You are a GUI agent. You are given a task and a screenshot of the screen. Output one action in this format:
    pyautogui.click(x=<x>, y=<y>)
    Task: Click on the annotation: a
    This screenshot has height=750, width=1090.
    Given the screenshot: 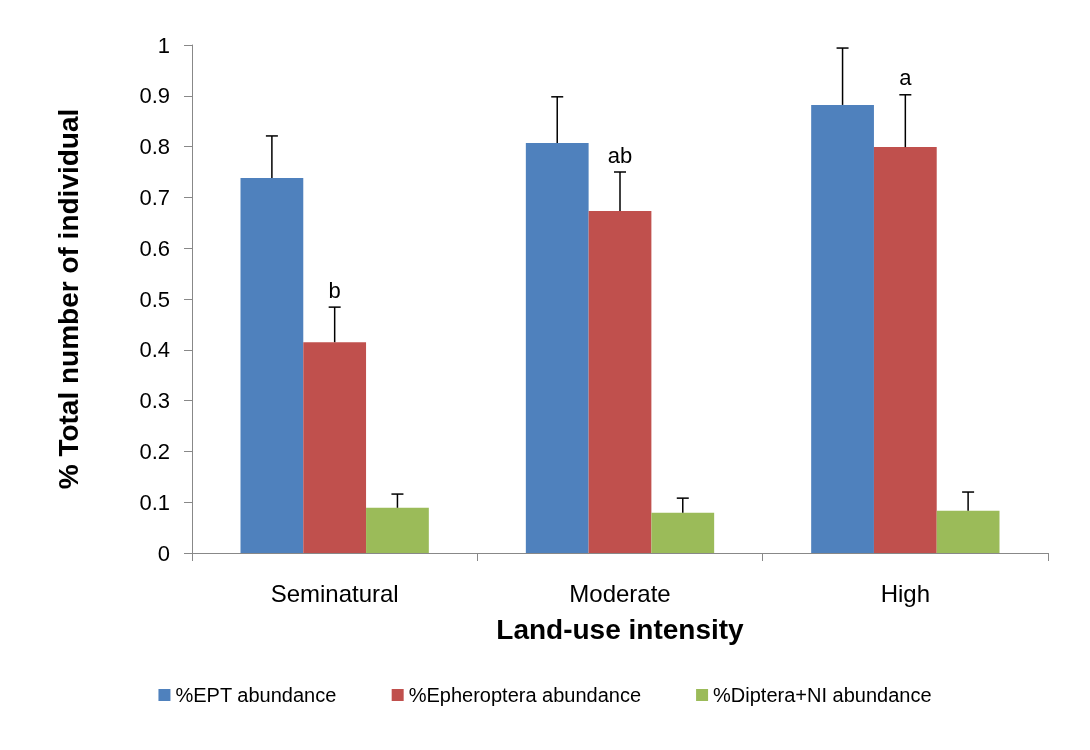 What is the action you would take?
    pyautogui.click(x=906, y=78)
    